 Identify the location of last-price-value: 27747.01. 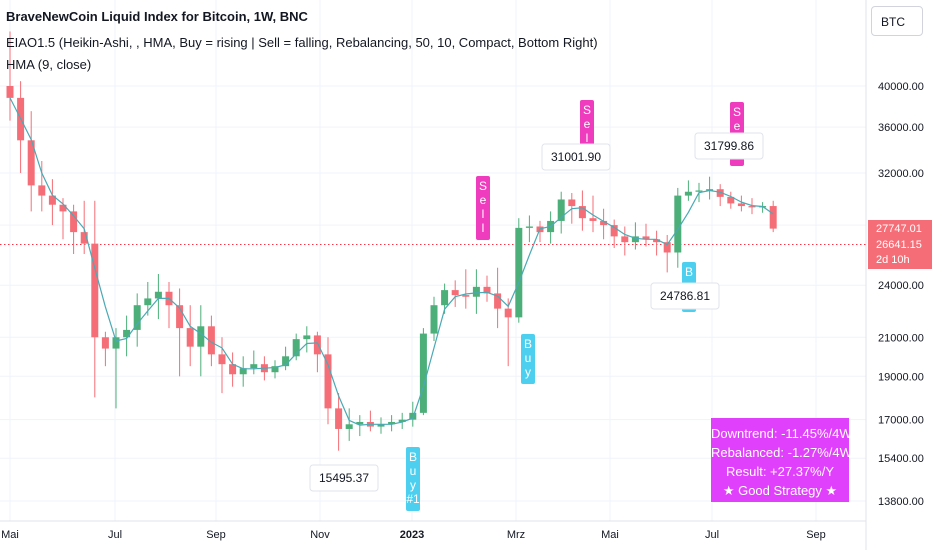
(899, 229).